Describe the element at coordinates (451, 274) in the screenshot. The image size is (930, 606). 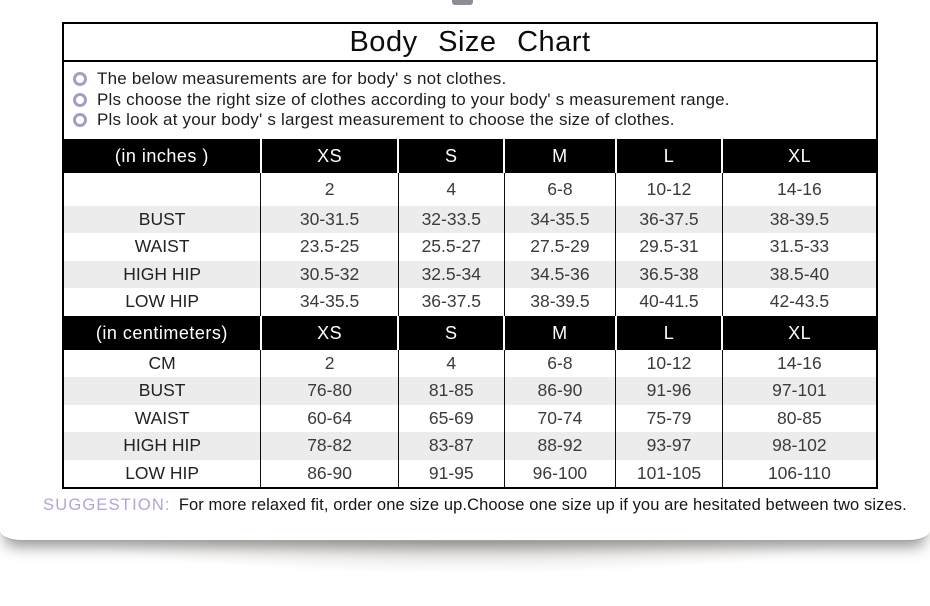
I see `size-cell: 32.5-34` at that location.